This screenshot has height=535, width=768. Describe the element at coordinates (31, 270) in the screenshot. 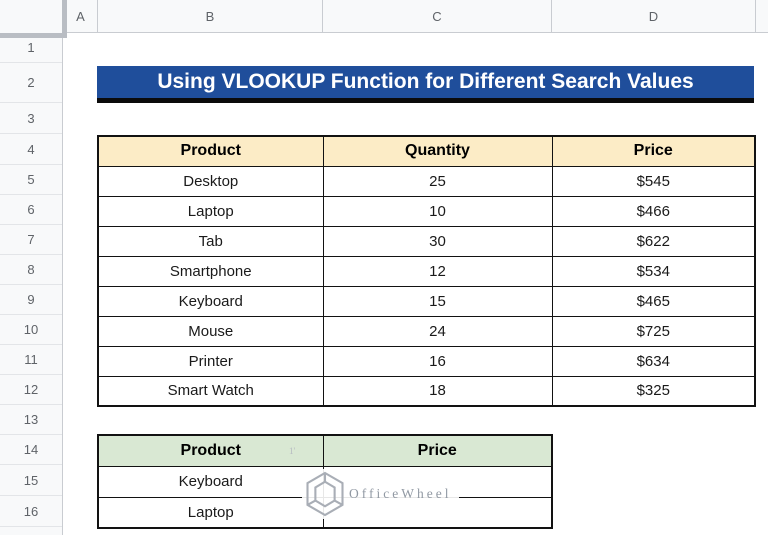

I see `row-header-8: 8` at that location.